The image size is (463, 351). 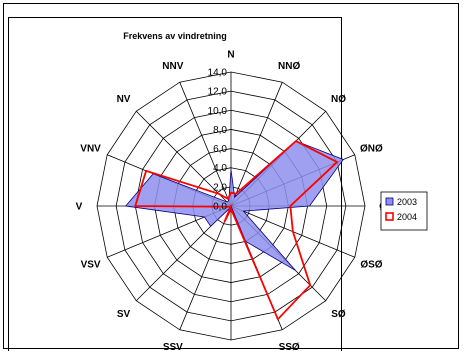 What do you see at coordinates (371, 265) in the screenshot?
I see `direction-label: ØSØ` at bounding box center [371, 265].